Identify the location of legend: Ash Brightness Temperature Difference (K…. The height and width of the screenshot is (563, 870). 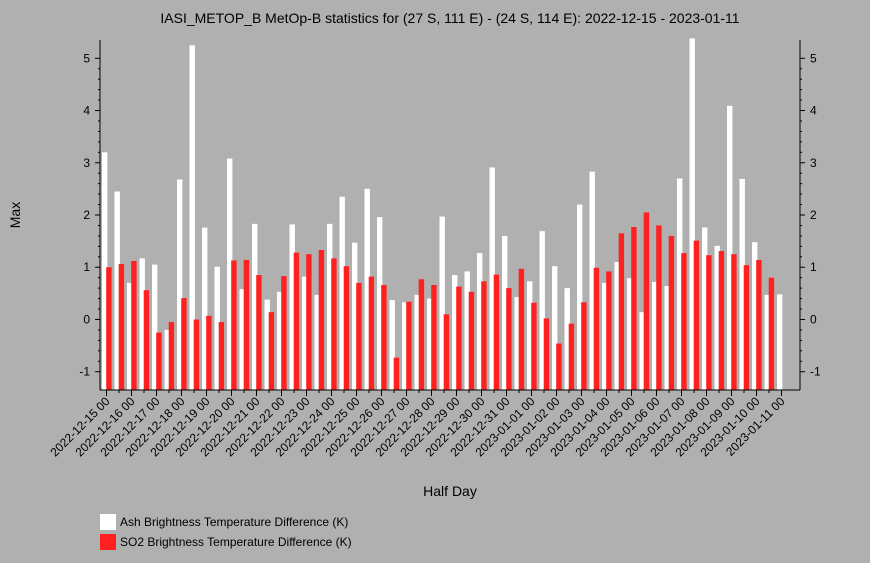
(226, 532).